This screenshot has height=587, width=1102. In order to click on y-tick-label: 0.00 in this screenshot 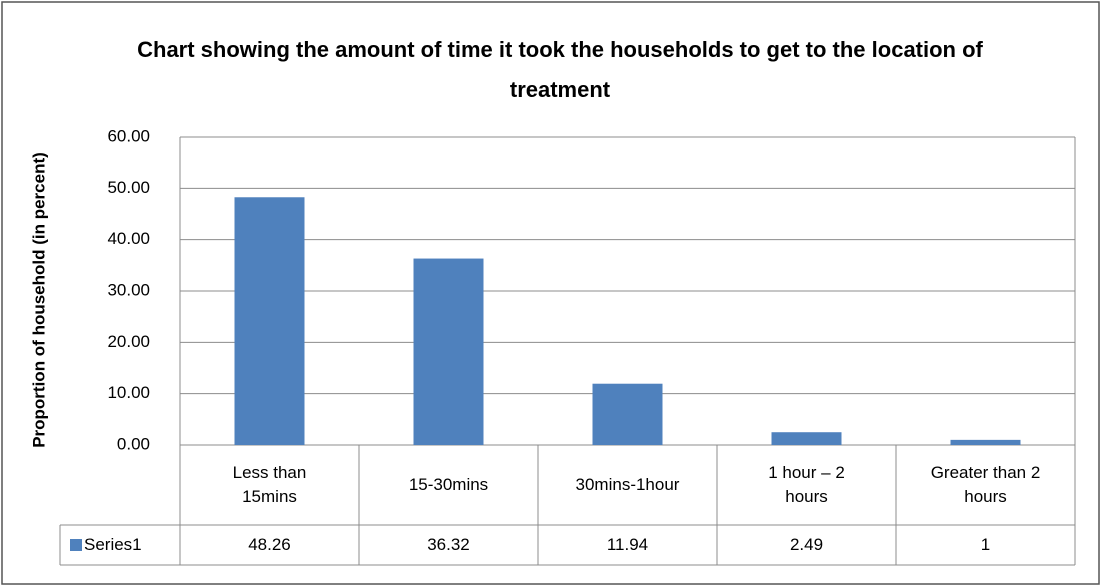, I will do `click(133, 443)`.